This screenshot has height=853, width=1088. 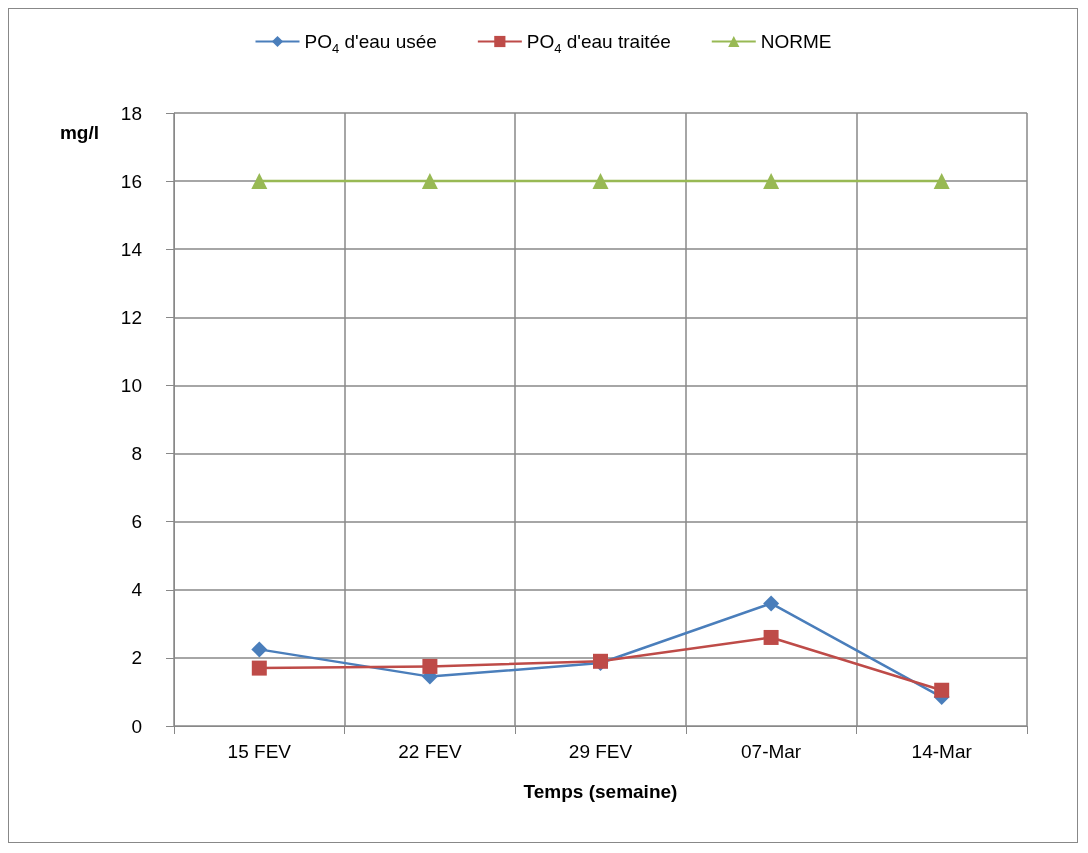 I want to click on y-tick-label: 6, so click(x=136, y=522).